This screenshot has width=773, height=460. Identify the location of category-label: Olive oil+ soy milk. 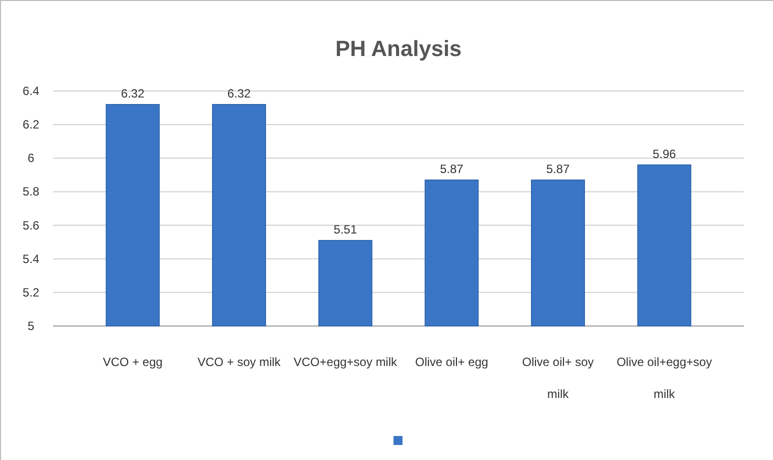
(558, 378).